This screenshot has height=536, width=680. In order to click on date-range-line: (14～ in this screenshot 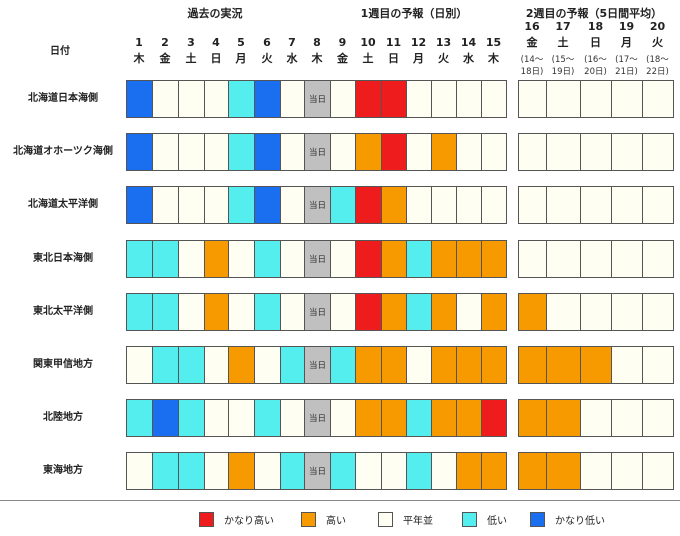, I will do `click(532, 60)`.